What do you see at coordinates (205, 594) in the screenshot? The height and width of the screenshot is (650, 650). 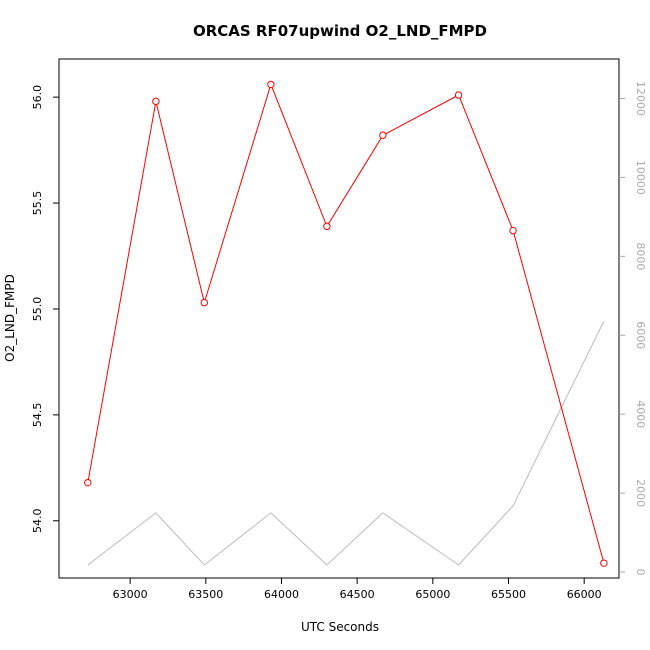 I see `x-tick-label: 63500` at bounding box center [205, 594].